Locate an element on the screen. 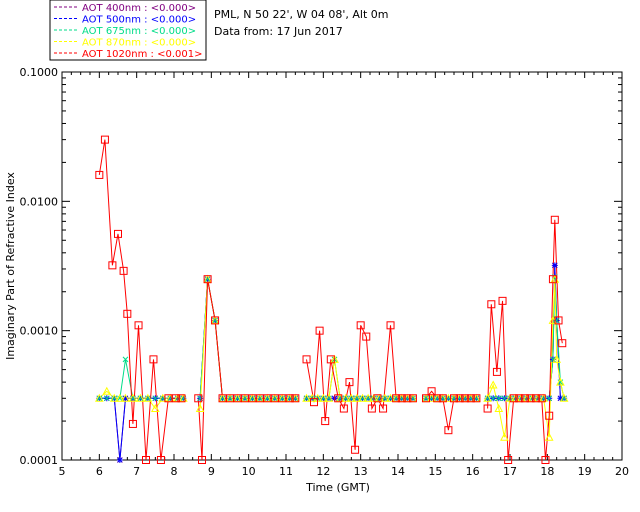 Image resolution: width=640 pixels, height=512 pixels. x-tick-label: 20 is located at coordinates (622, 471).